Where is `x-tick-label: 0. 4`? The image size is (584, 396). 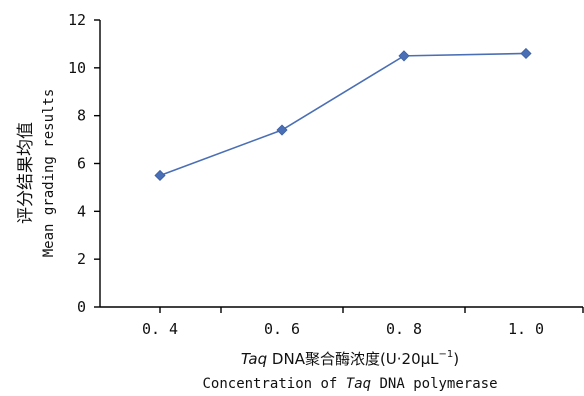 x-tick-label: 0. 4 is located at coordinates (160, 329).